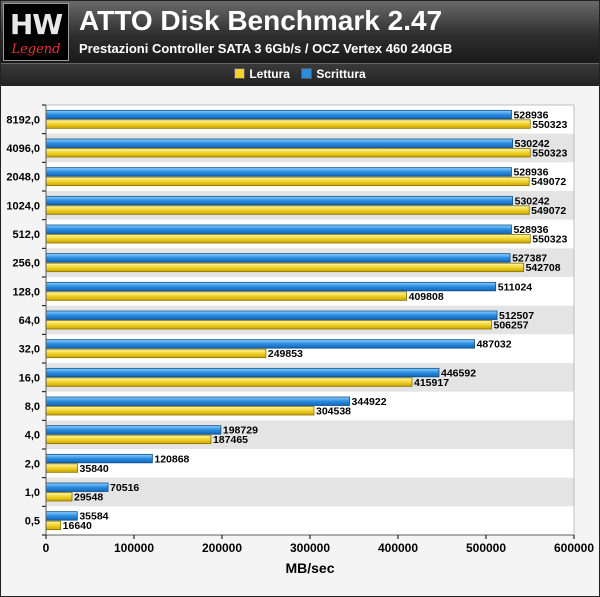 This screenshot has height=597, width=600. I want to click on legend-label-lettura: Lettura, so click(269, 74).